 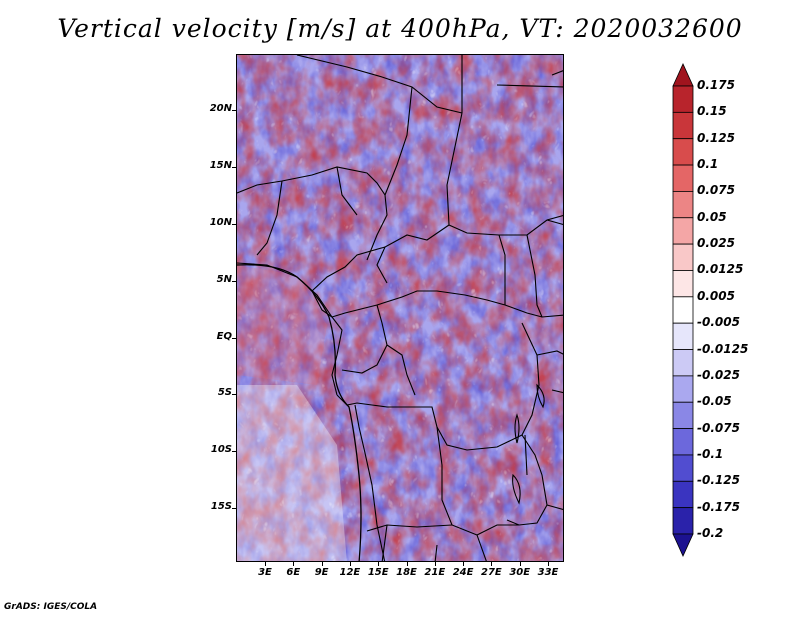 I want to click on colorbar-top-arrow, so click(x=683, y=75).